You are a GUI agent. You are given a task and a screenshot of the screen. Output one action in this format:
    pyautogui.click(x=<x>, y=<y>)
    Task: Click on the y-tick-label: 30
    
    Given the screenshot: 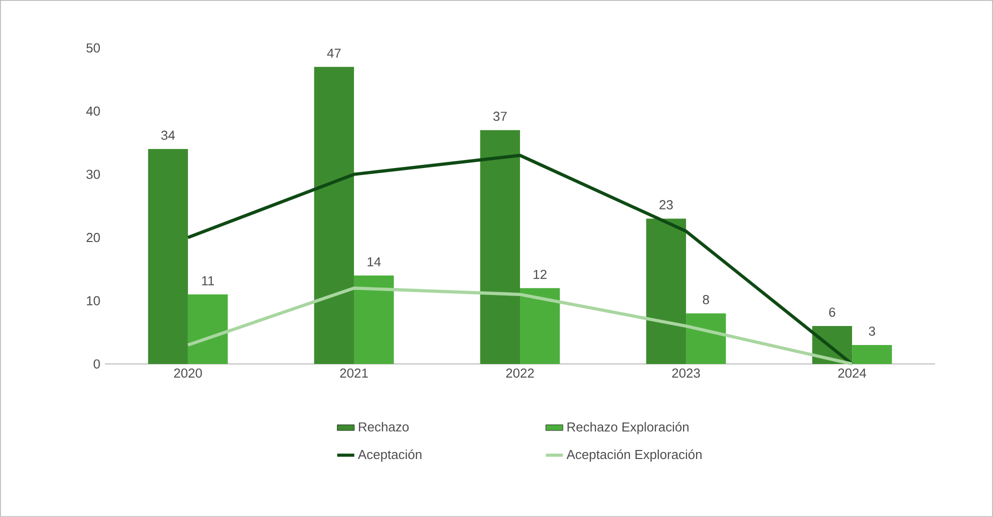 What is the action you would take?
    pyautogui.click(x=93, y=174)
    